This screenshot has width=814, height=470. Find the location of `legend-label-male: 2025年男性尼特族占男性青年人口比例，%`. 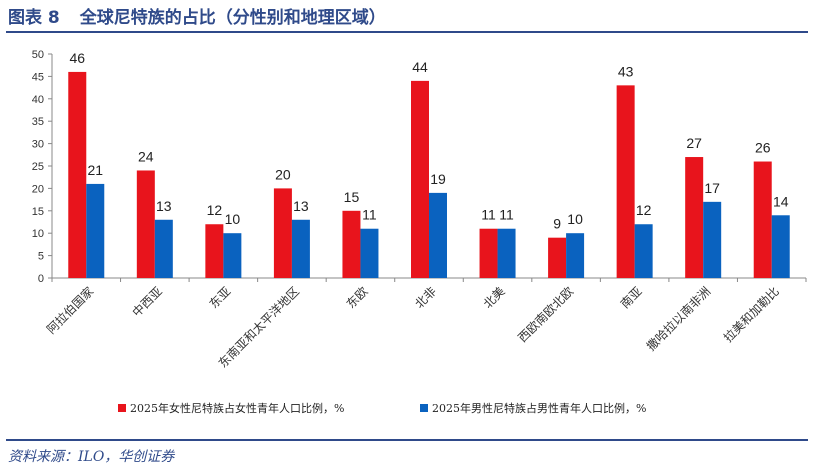

legend-label-male: 2025年男性尼特族占男性青年人口比例，% is located at coordinates (539, 408).